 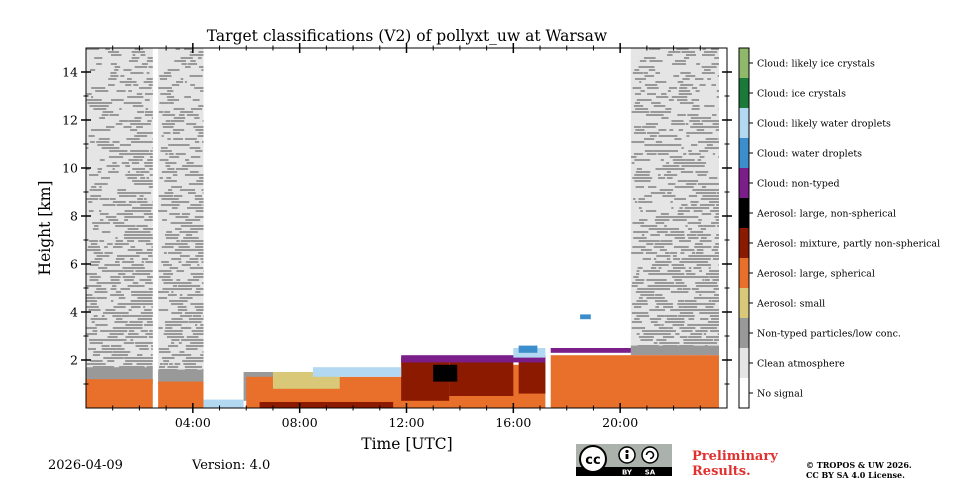 I want to click on legend-label: Cloud: ice crystals, so click(x=801, y=94).